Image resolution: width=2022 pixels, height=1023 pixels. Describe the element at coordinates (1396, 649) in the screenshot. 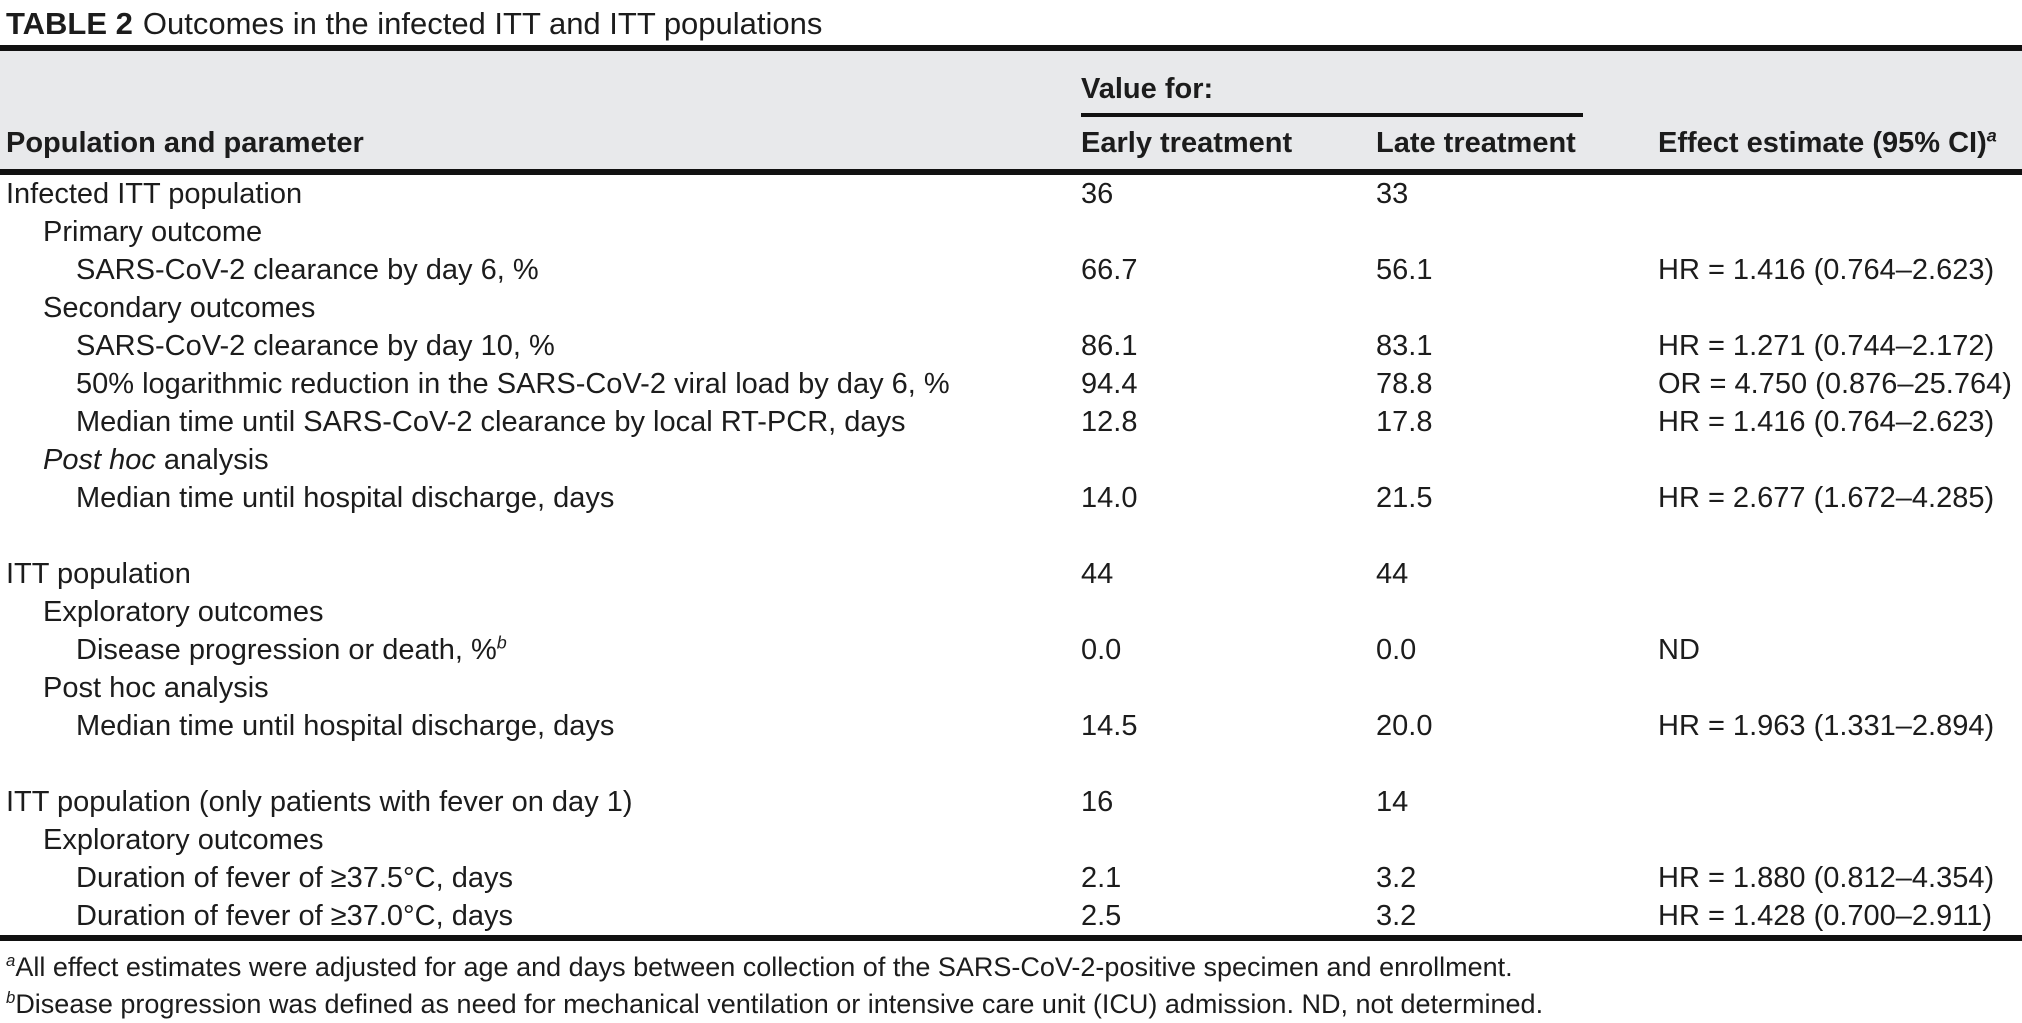

I see `cell-late-value: 0.0` at that location.